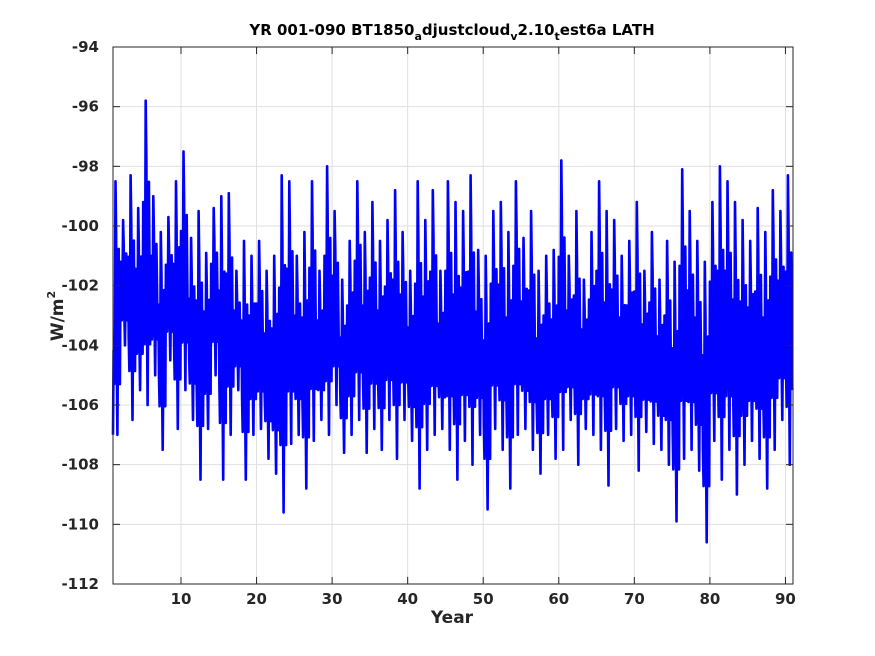  I want to click on y-axis-label: W/m2, so click(56, 316).